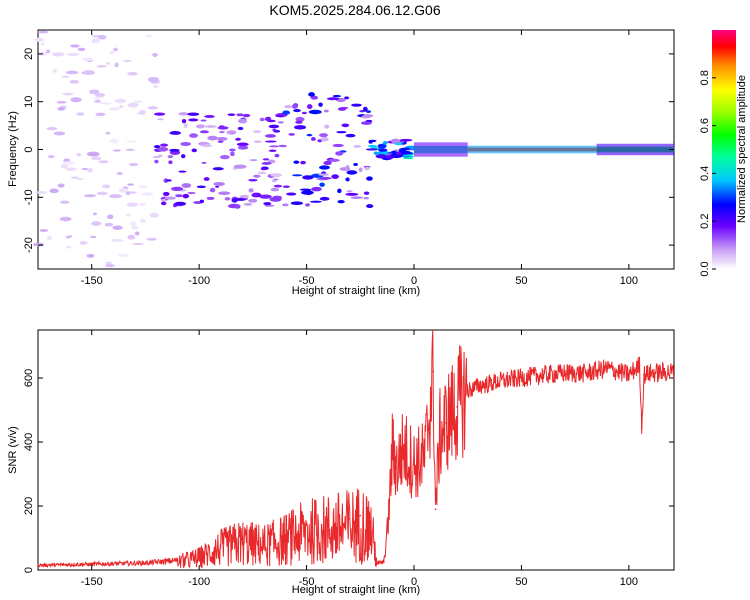  I want to click on colorbar-tick-label: 0.6, so click(705, 125).